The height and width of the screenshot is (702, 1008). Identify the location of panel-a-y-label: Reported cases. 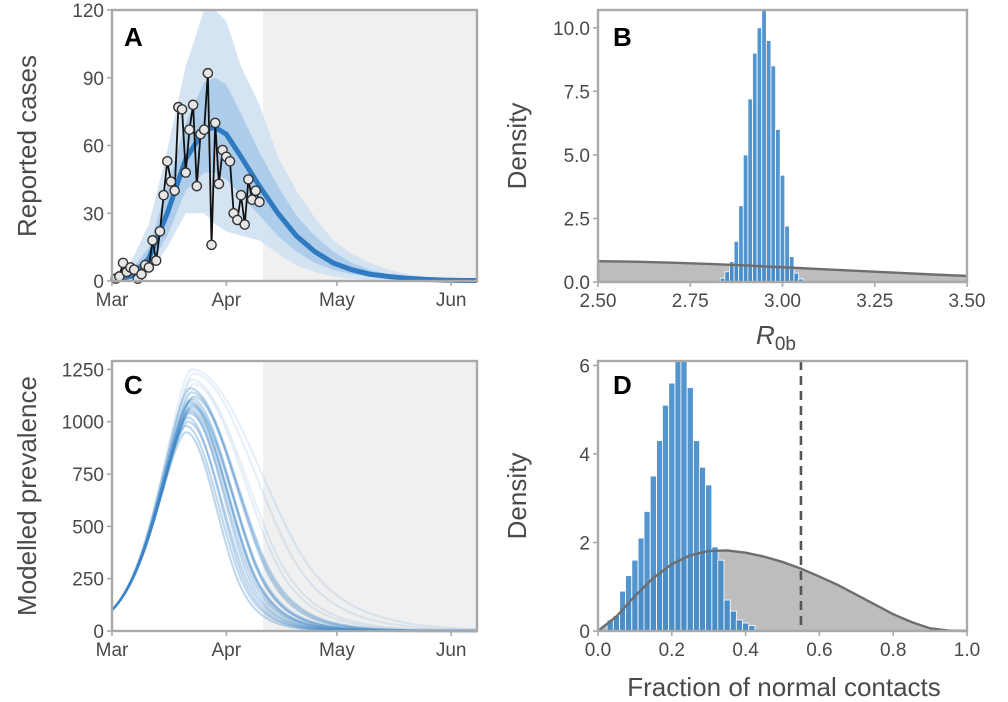
(27, 146).